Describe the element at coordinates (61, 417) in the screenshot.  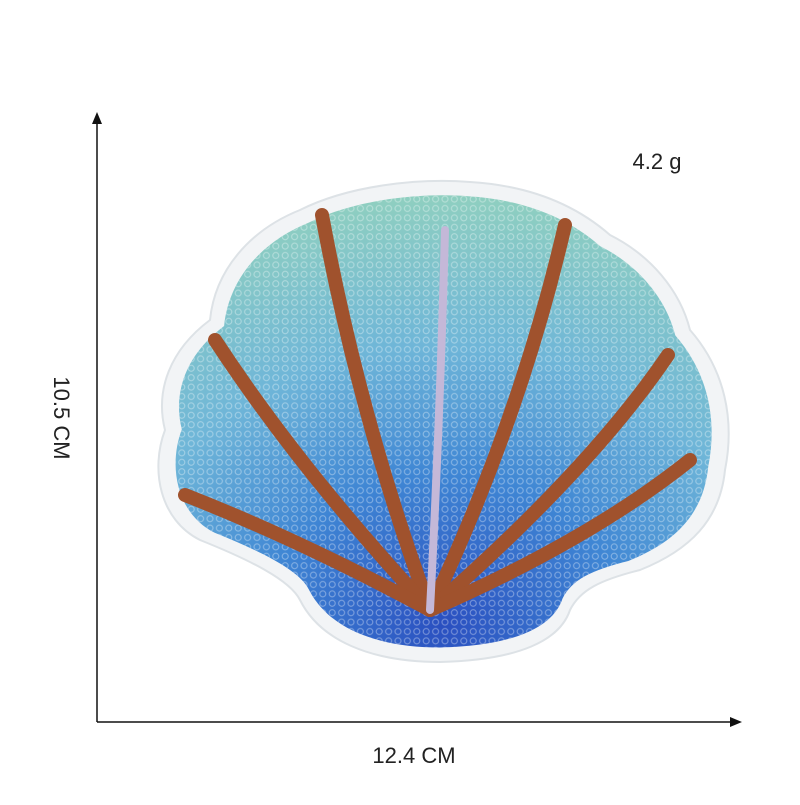
I see `height-label: 10.5 CM` at that location.